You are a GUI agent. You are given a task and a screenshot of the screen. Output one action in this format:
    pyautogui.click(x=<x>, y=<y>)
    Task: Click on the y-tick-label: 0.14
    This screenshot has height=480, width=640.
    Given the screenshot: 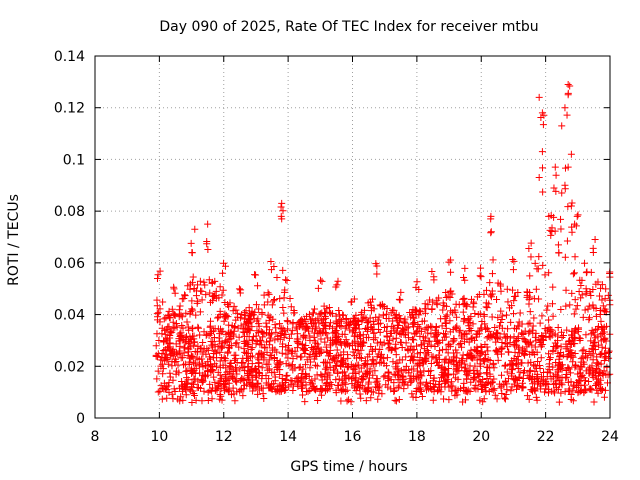 What is the action you would take?
    pyautogui.click(x=69, y=57)
    